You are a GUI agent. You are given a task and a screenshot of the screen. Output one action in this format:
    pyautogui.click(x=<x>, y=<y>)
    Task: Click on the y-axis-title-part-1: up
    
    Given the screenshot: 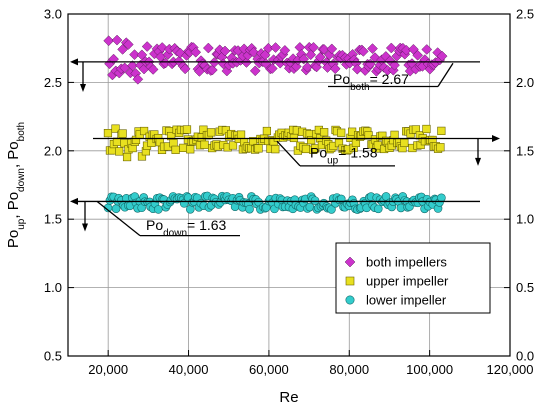 What is the action you would take?
    pyautogui.click(x=21, y=224)
    